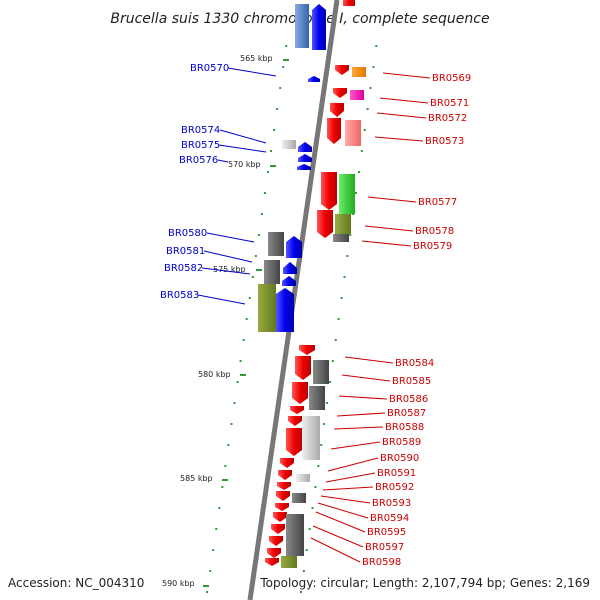 This screenshot has height=600, width=600. Describe the element at coordinates (406, 413) in the screenshot. I see `gene-label-br0587: BR0587` at that location.